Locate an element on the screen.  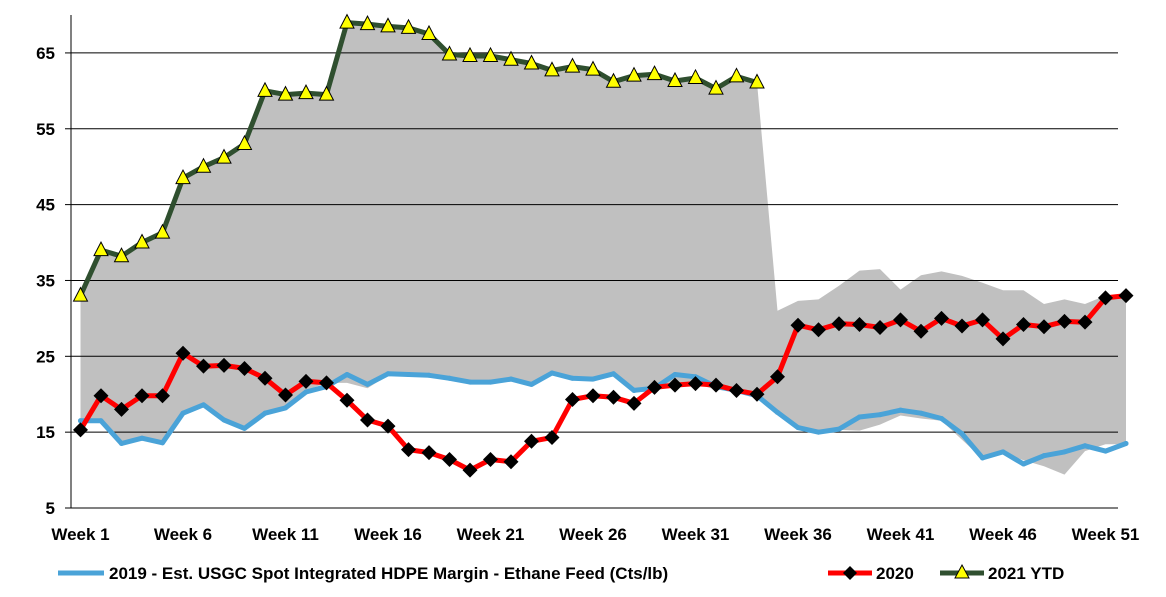
x-tick-label: Week 11 is located at coordinates (285, 534).